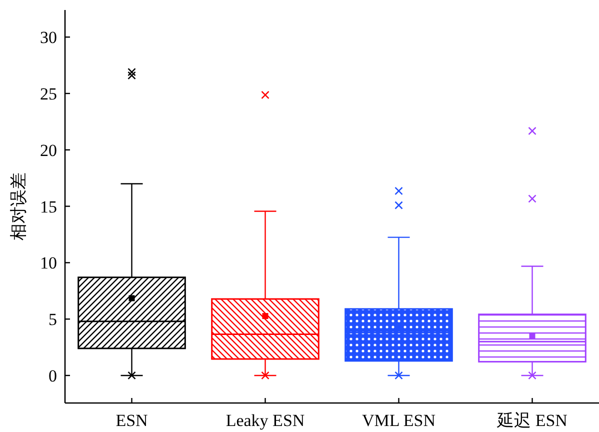 The width and height of the screenshot is (599, 432). I want to click on x-tick-label: 延迟 ESN, so click(532, 420).